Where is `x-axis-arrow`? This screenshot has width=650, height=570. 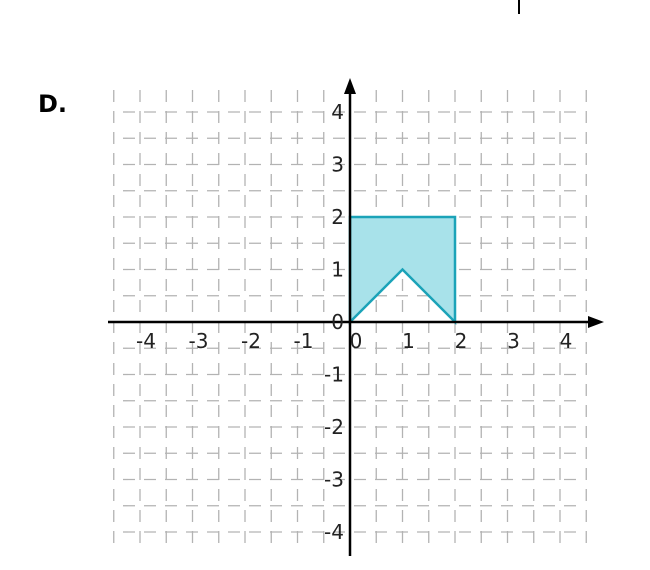
x-axis-arrow is located at coordinates (596, 322).